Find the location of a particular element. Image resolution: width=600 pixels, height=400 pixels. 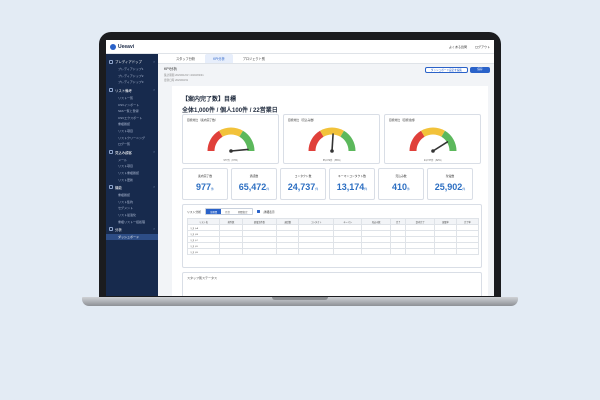

gauge-title: 目標対比（見込み数） is located at coordinates (302, 120).